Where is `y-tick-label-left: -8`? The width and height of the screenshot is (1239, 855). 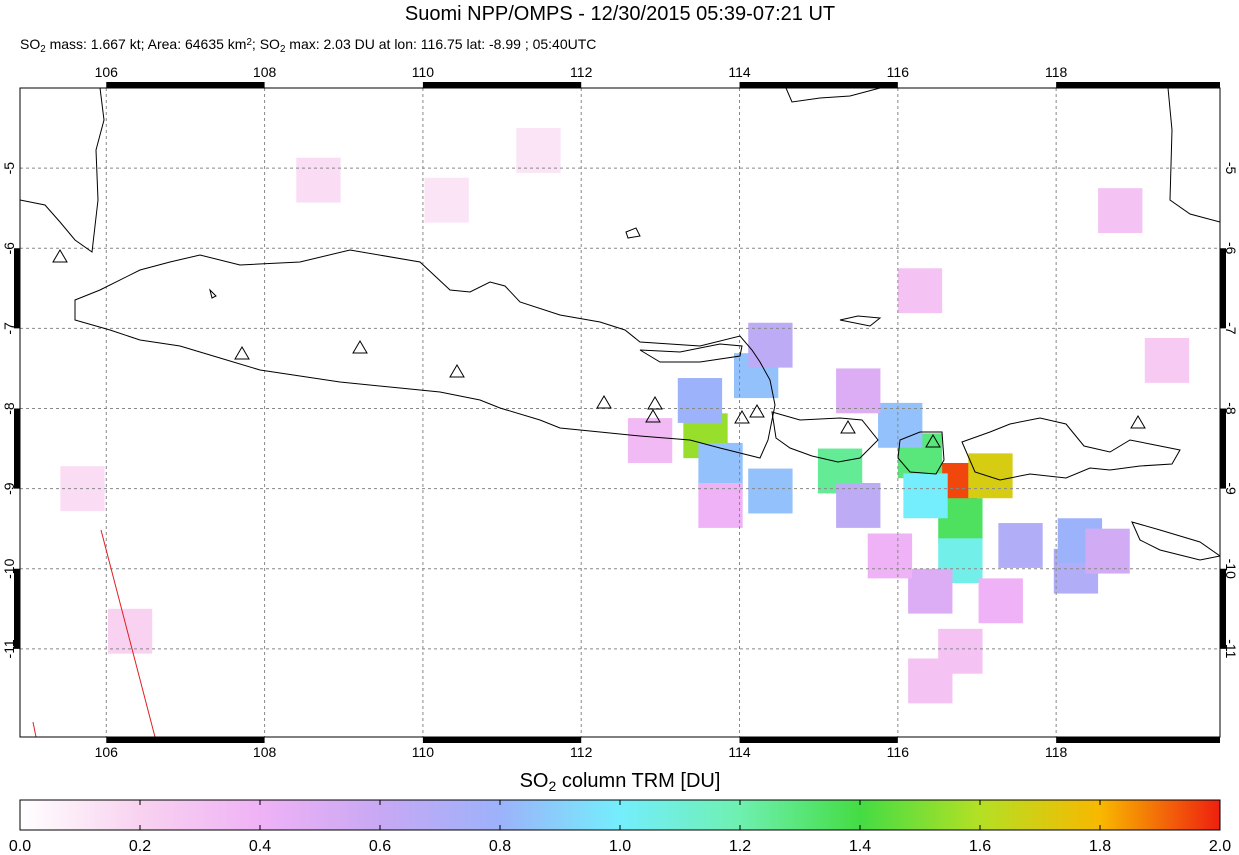 y-tick-label-left: -8 is located at coordinates (9, 408).